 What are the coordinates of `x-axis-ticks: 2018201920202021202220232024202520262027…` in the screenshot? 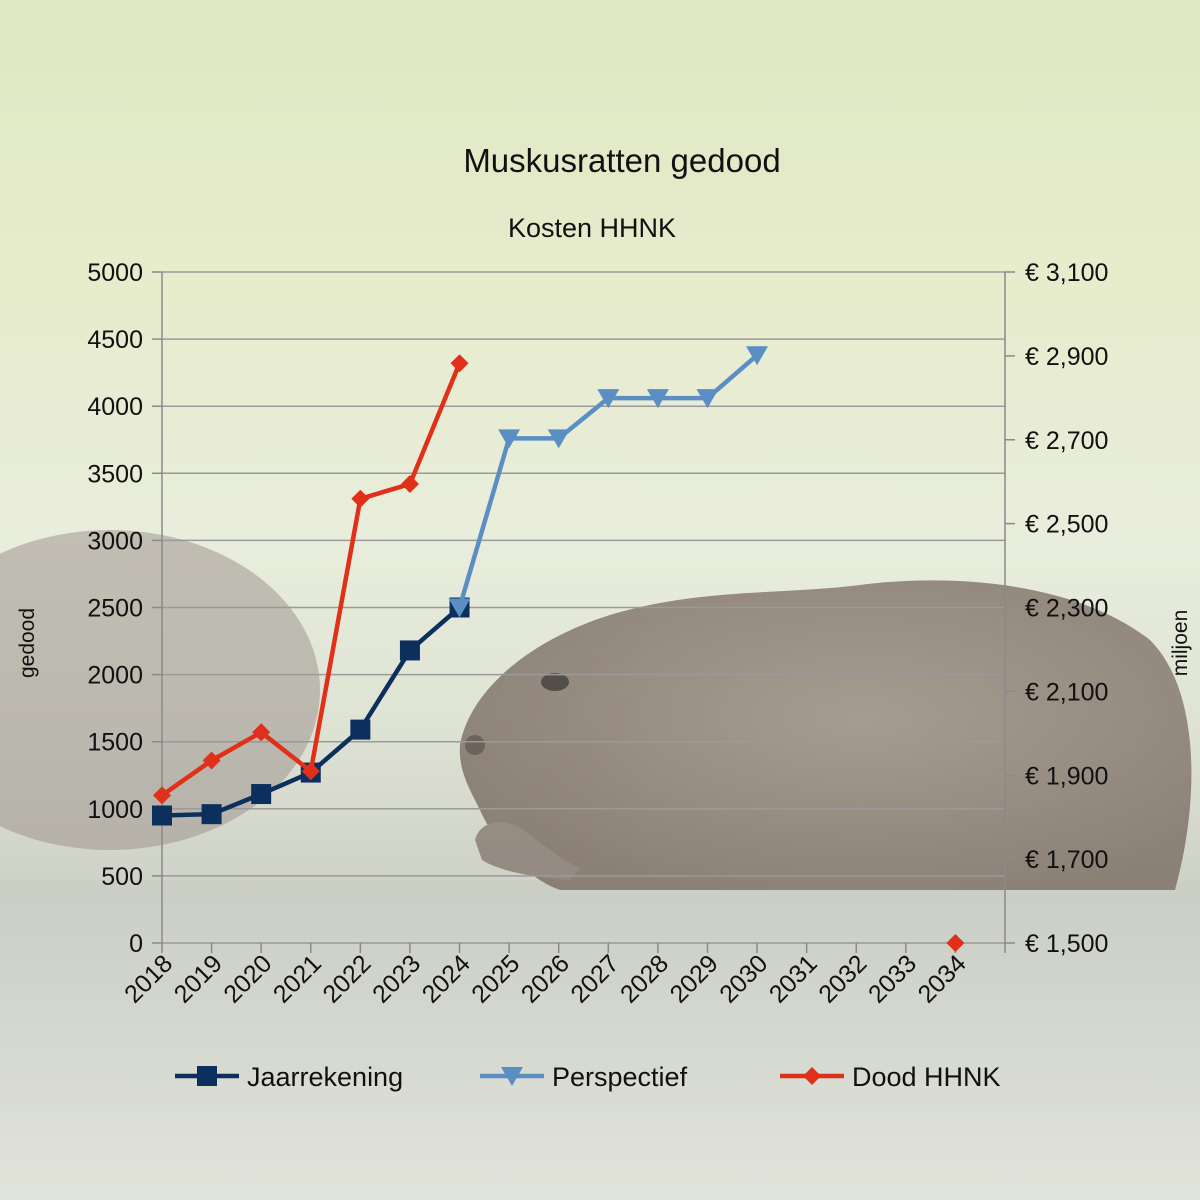 It's located at (545, 978).